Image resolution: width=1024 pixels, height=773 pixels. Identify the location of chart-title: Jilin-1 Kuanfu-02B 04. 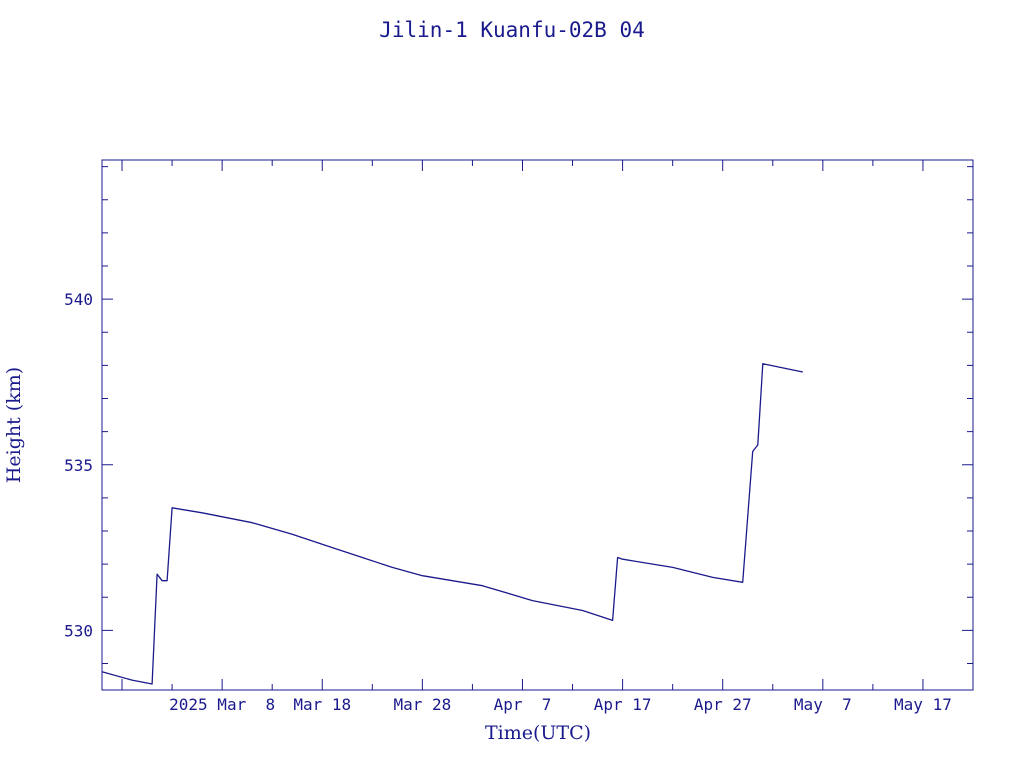
(512, 30).